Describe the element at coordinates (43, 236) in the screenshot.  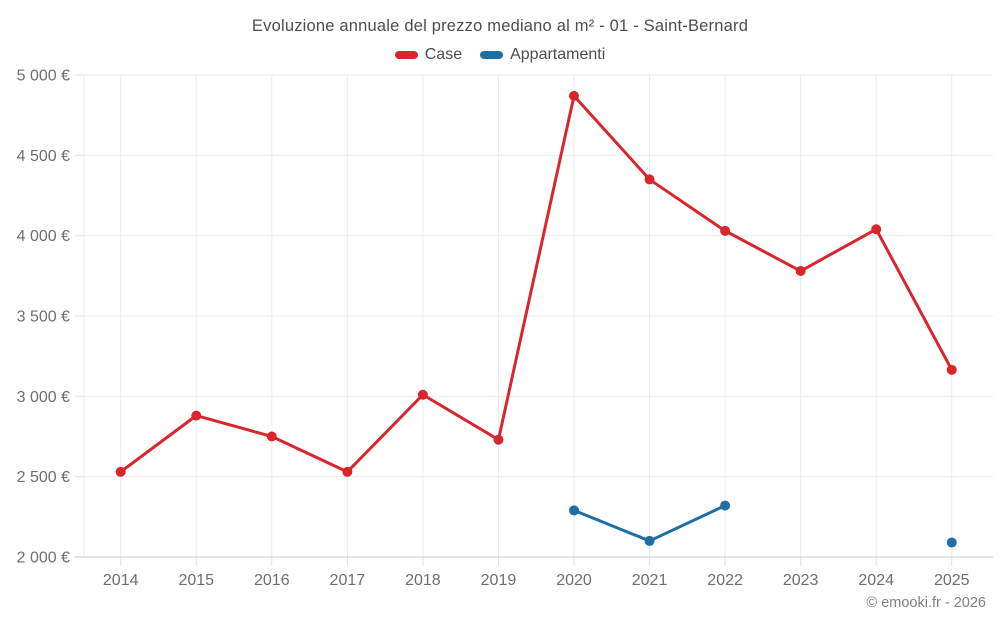
I see `y-tick-label: 4 000 €` at that location.